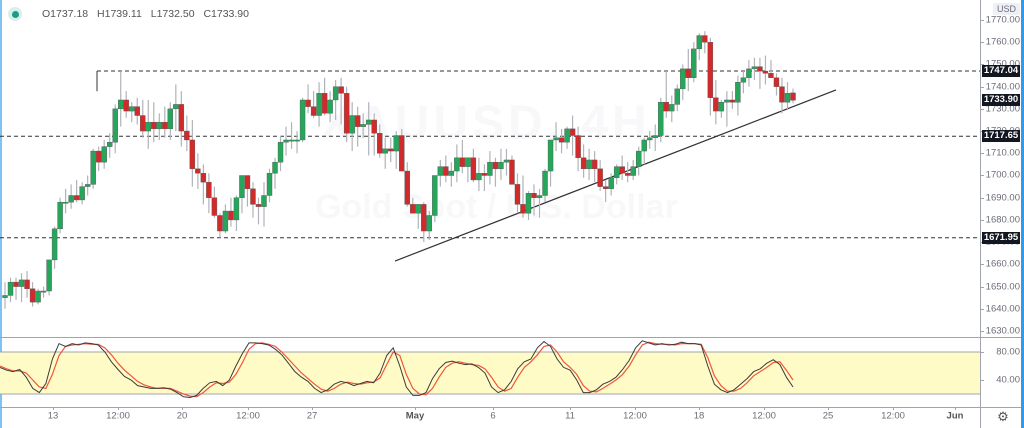 This screenshot has height=428, width=1024. Describe the element at coordinates (1001, 100) in the screenshot. I see `last-price-tag: 1733.90` at that location.